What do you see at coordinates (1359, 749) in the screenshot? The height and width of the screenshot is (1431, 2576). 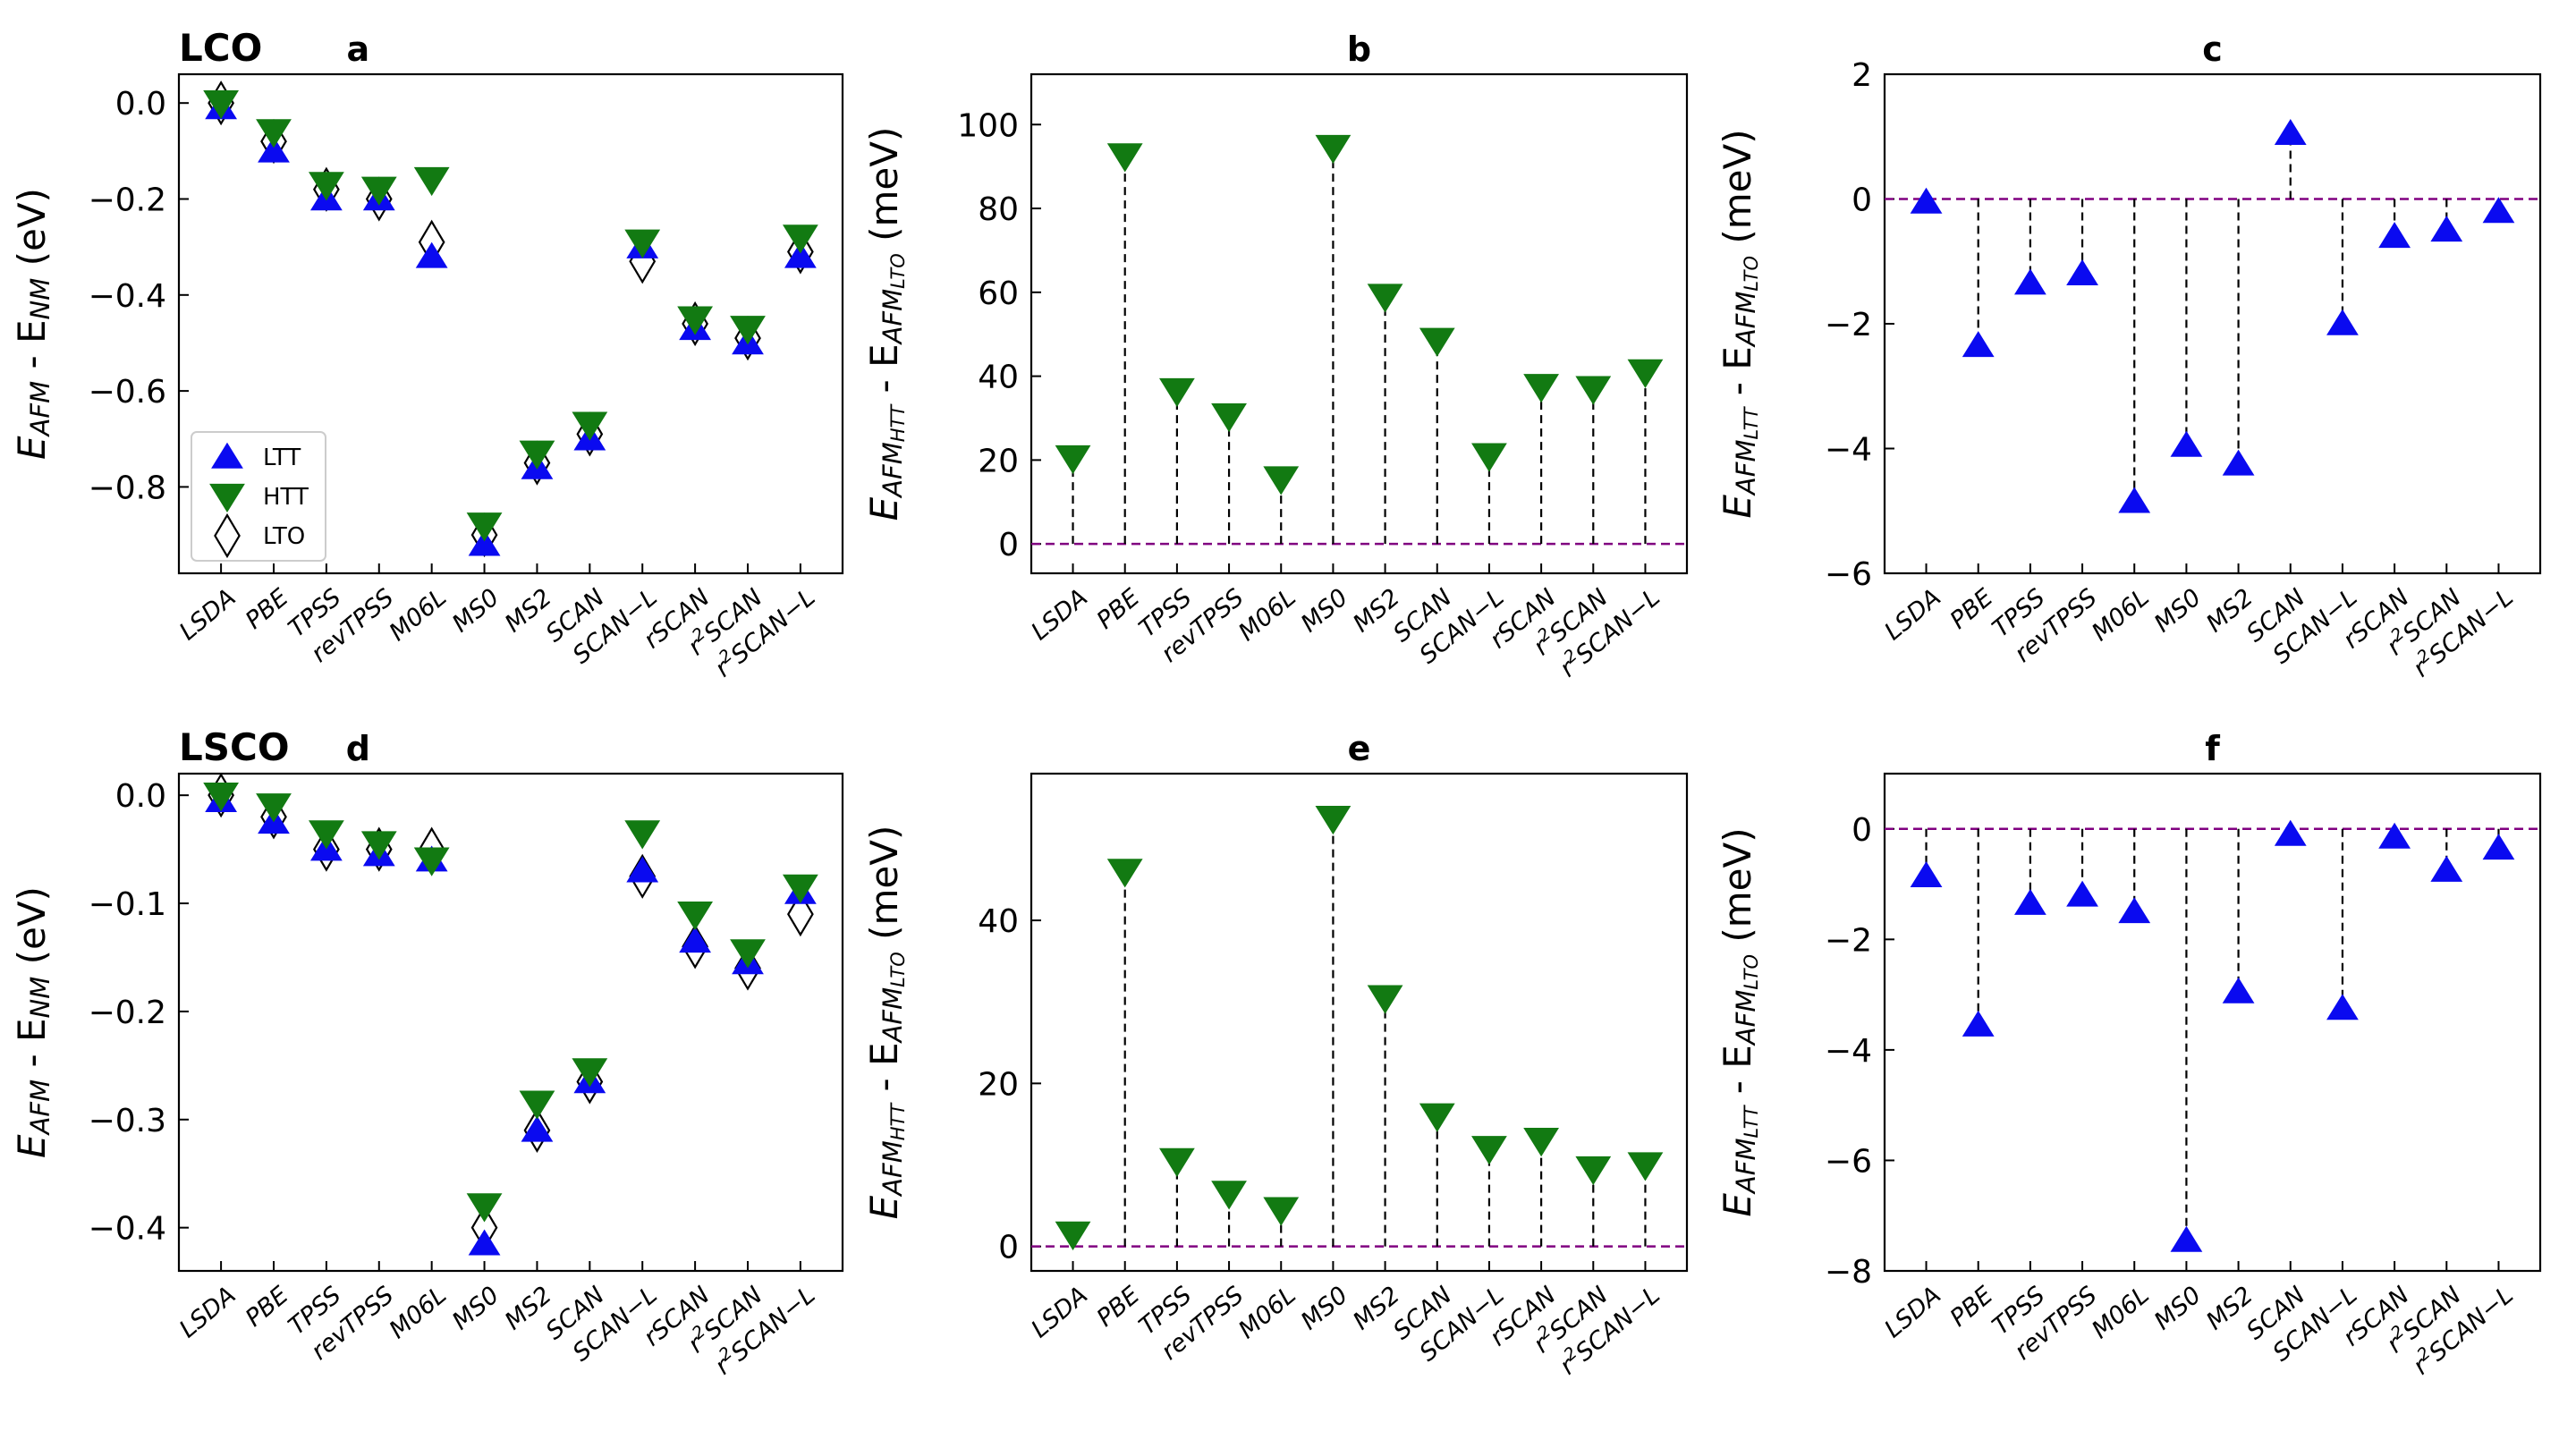 I see `panel-title: e` at bounding box center [1359, 749].